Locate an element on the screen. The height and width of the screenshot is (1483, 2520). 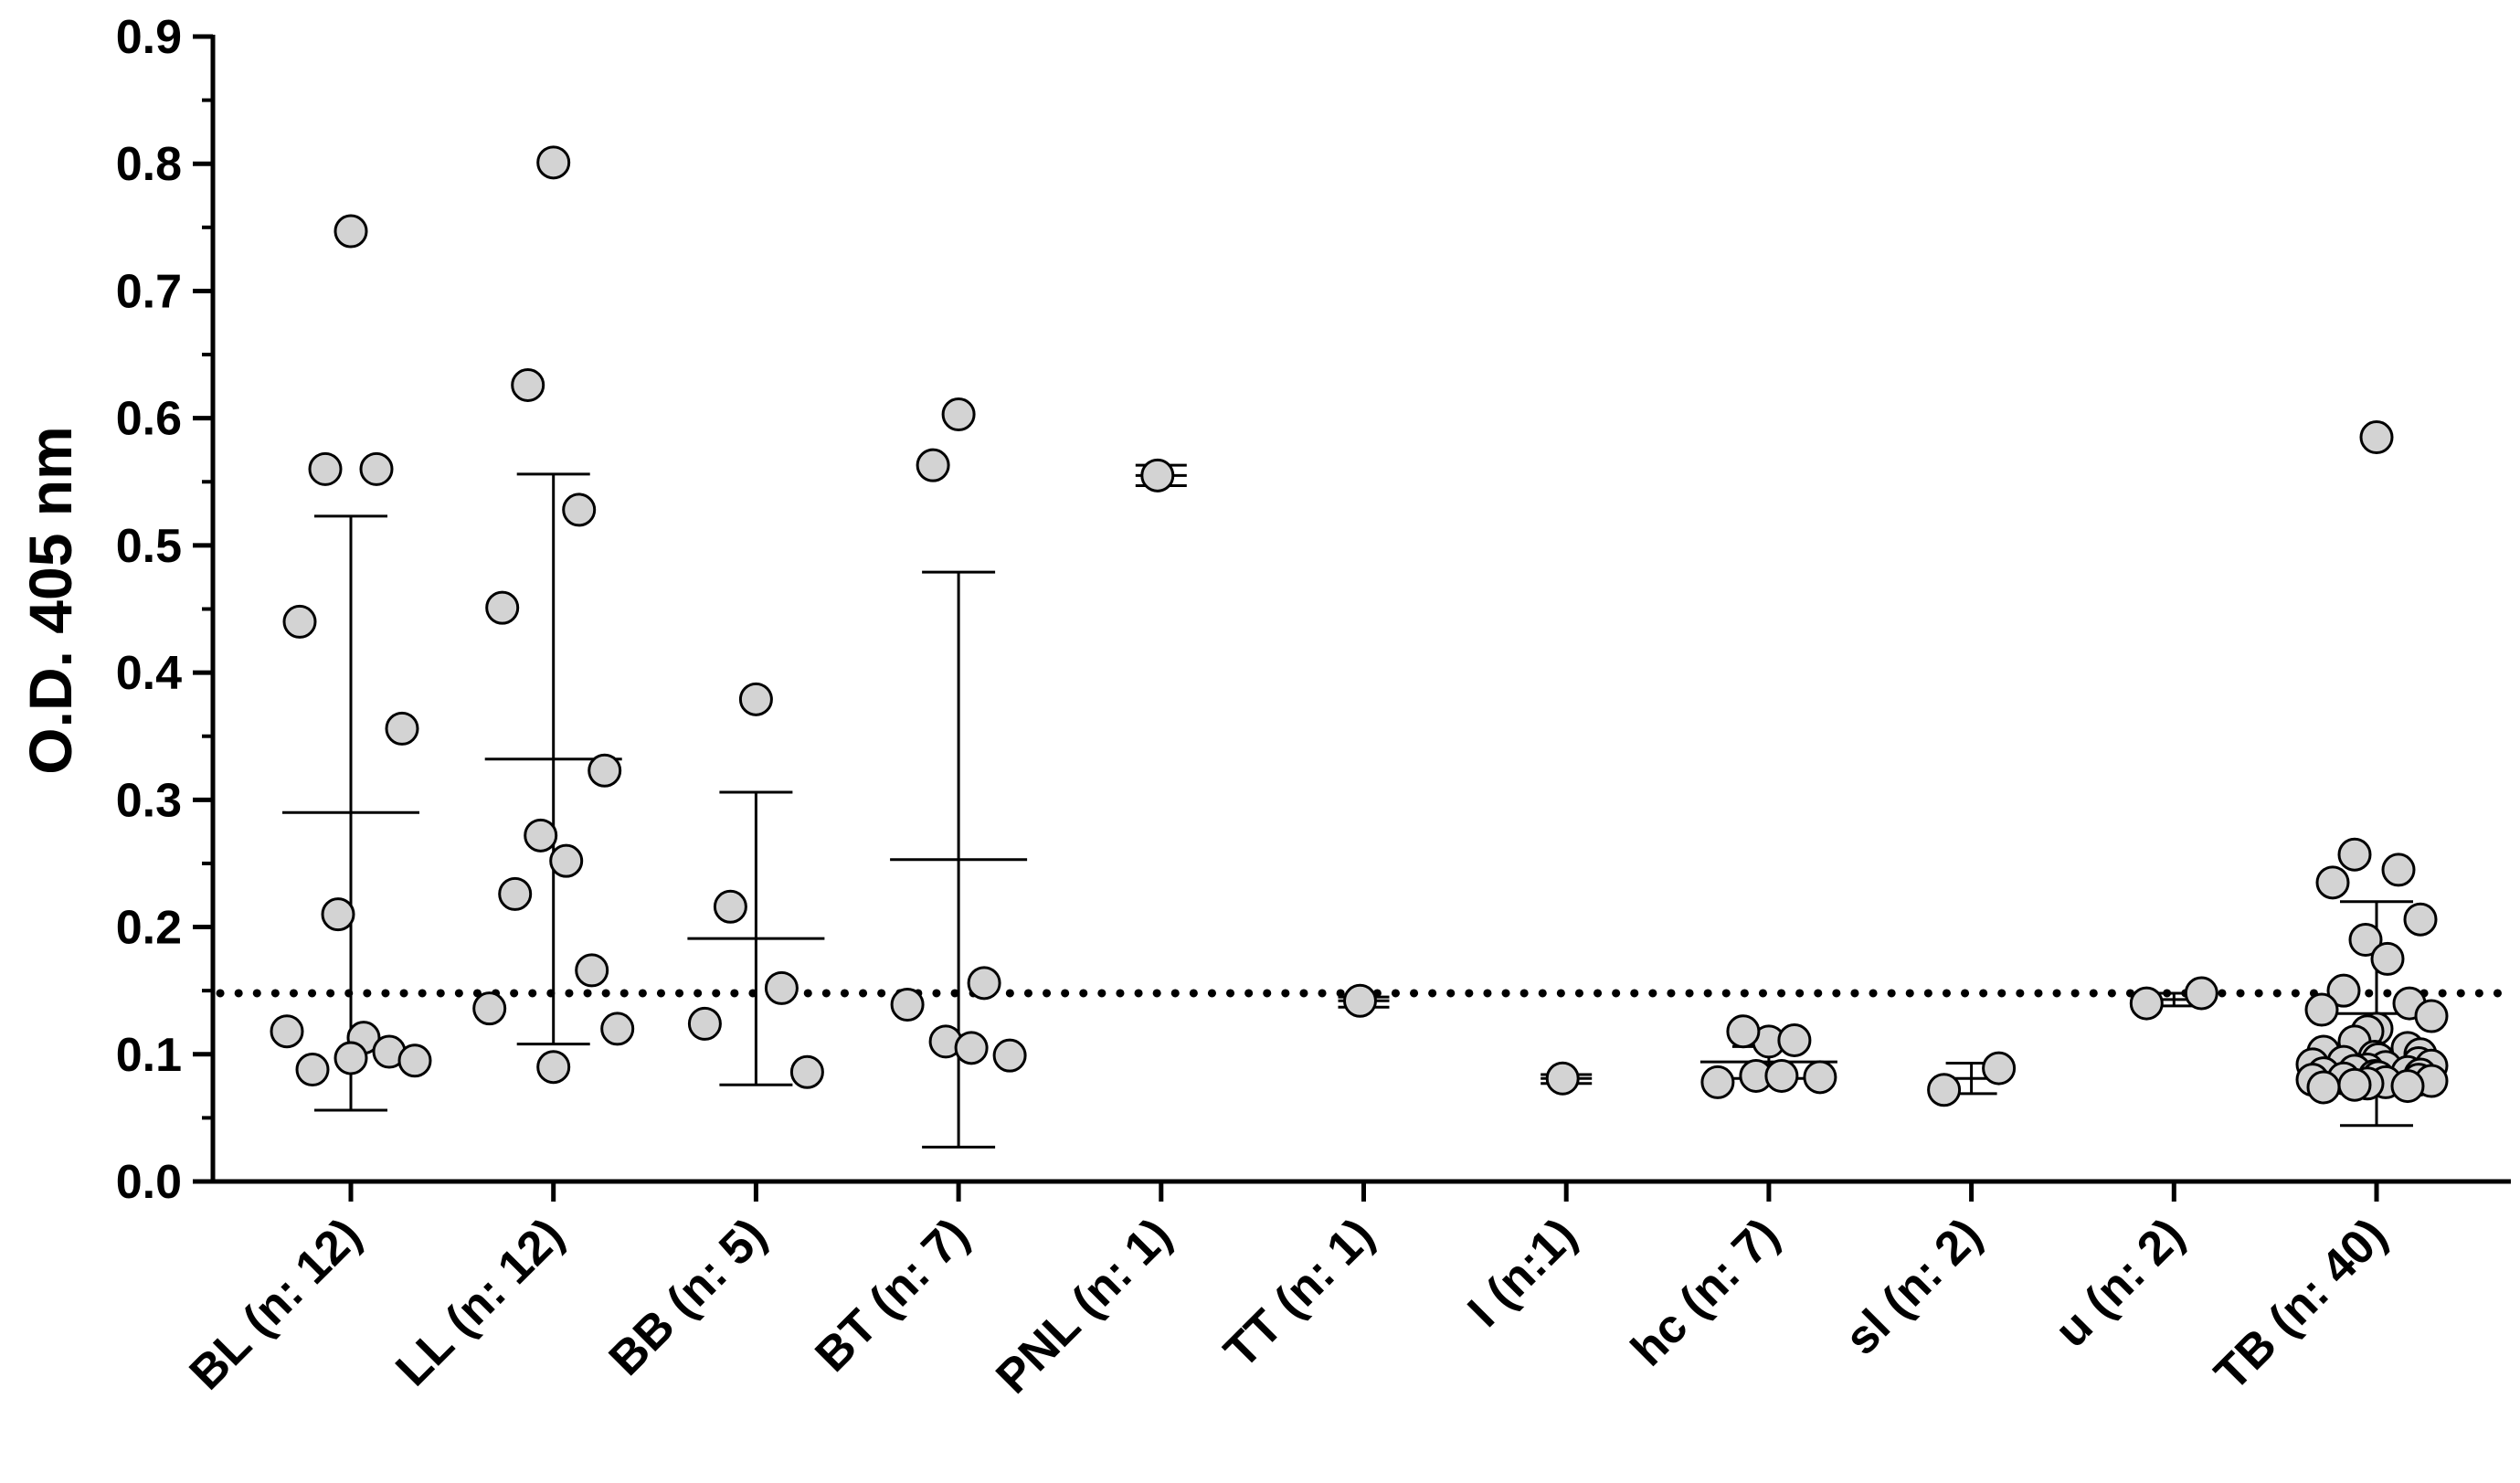
x-tick-label: BL (n: 12) is located at coordinates (276, 1304).